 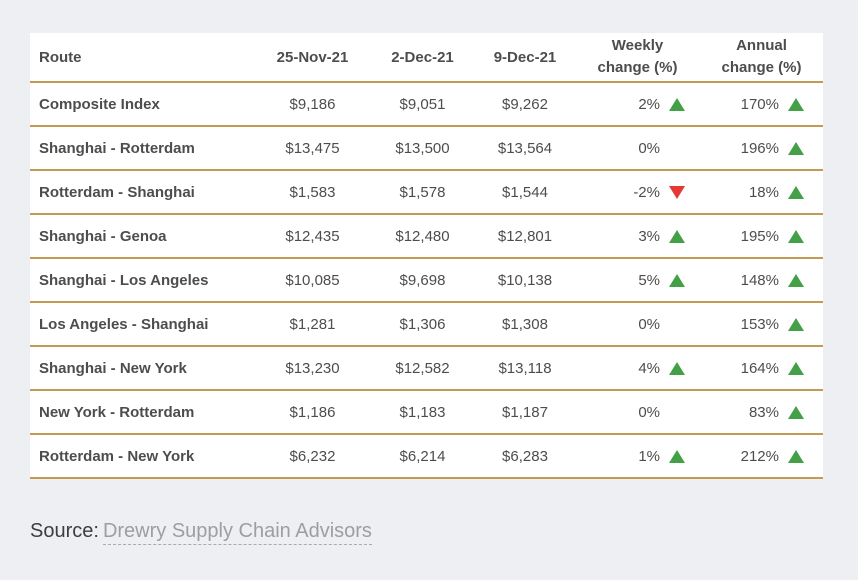 What do you see at coordinates (525, 104) in the screenshot?
I see `price-9-dec: $9,262` at bounding box center [525, 104].